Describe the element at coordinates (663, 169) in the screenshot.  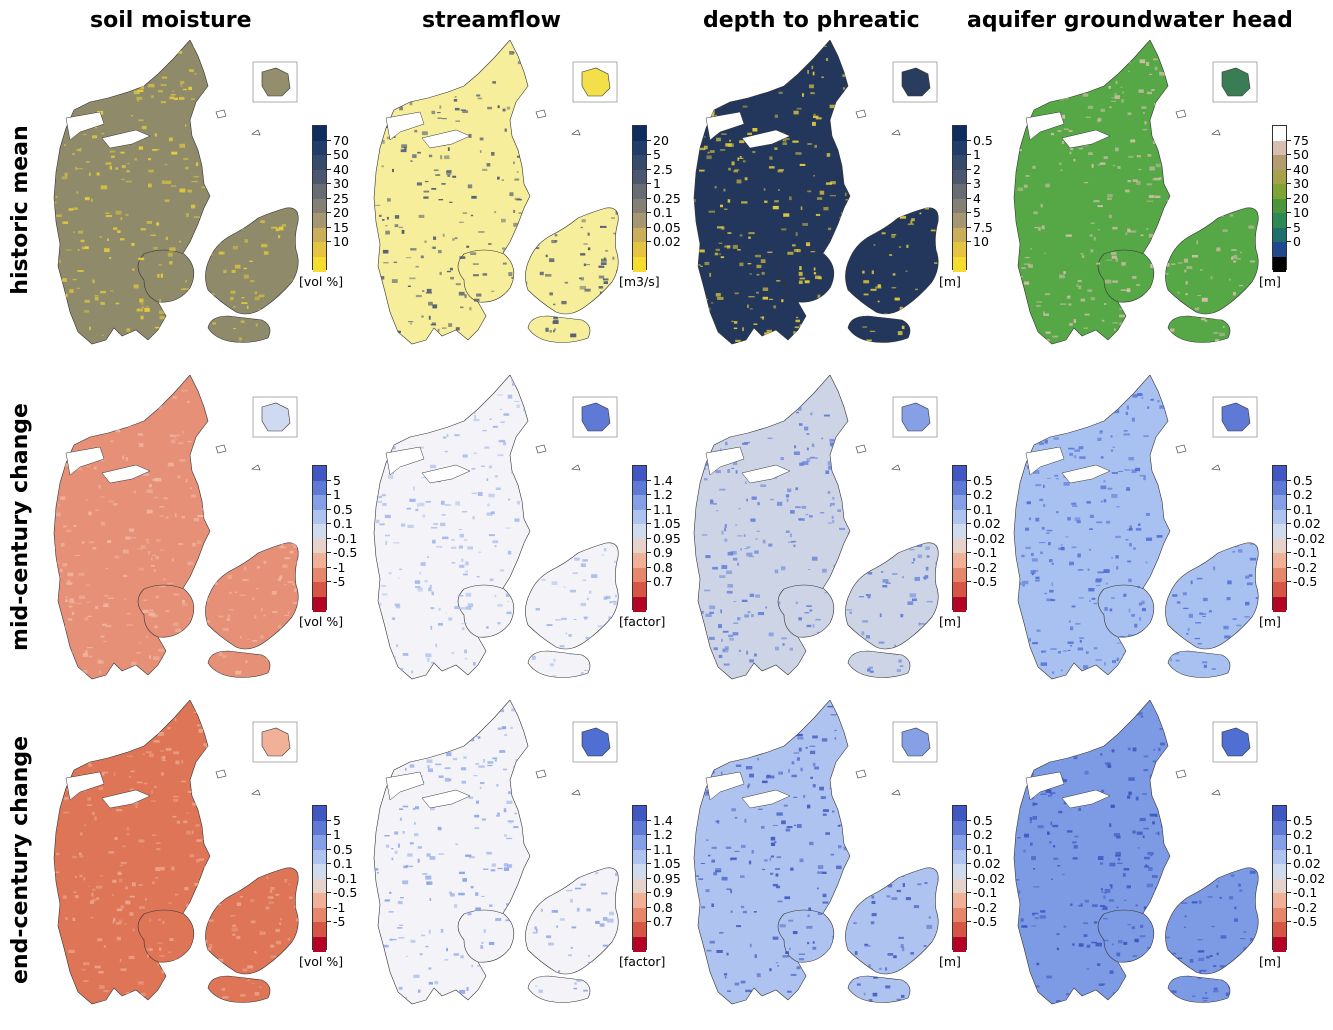
I see `colorbar-tick-label: 2.5` at that location.